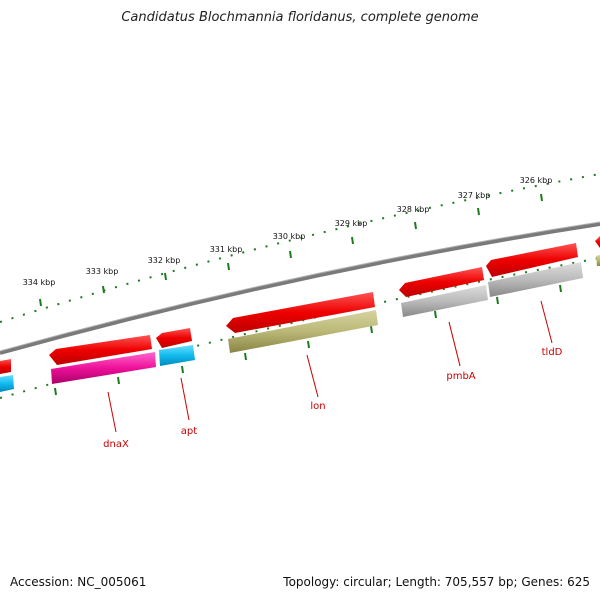 This screenshot has height=600, width=600. Describe the element at coordinates (317, 406) in the screenshot. I see `gene-label-lon: lon` at that location.